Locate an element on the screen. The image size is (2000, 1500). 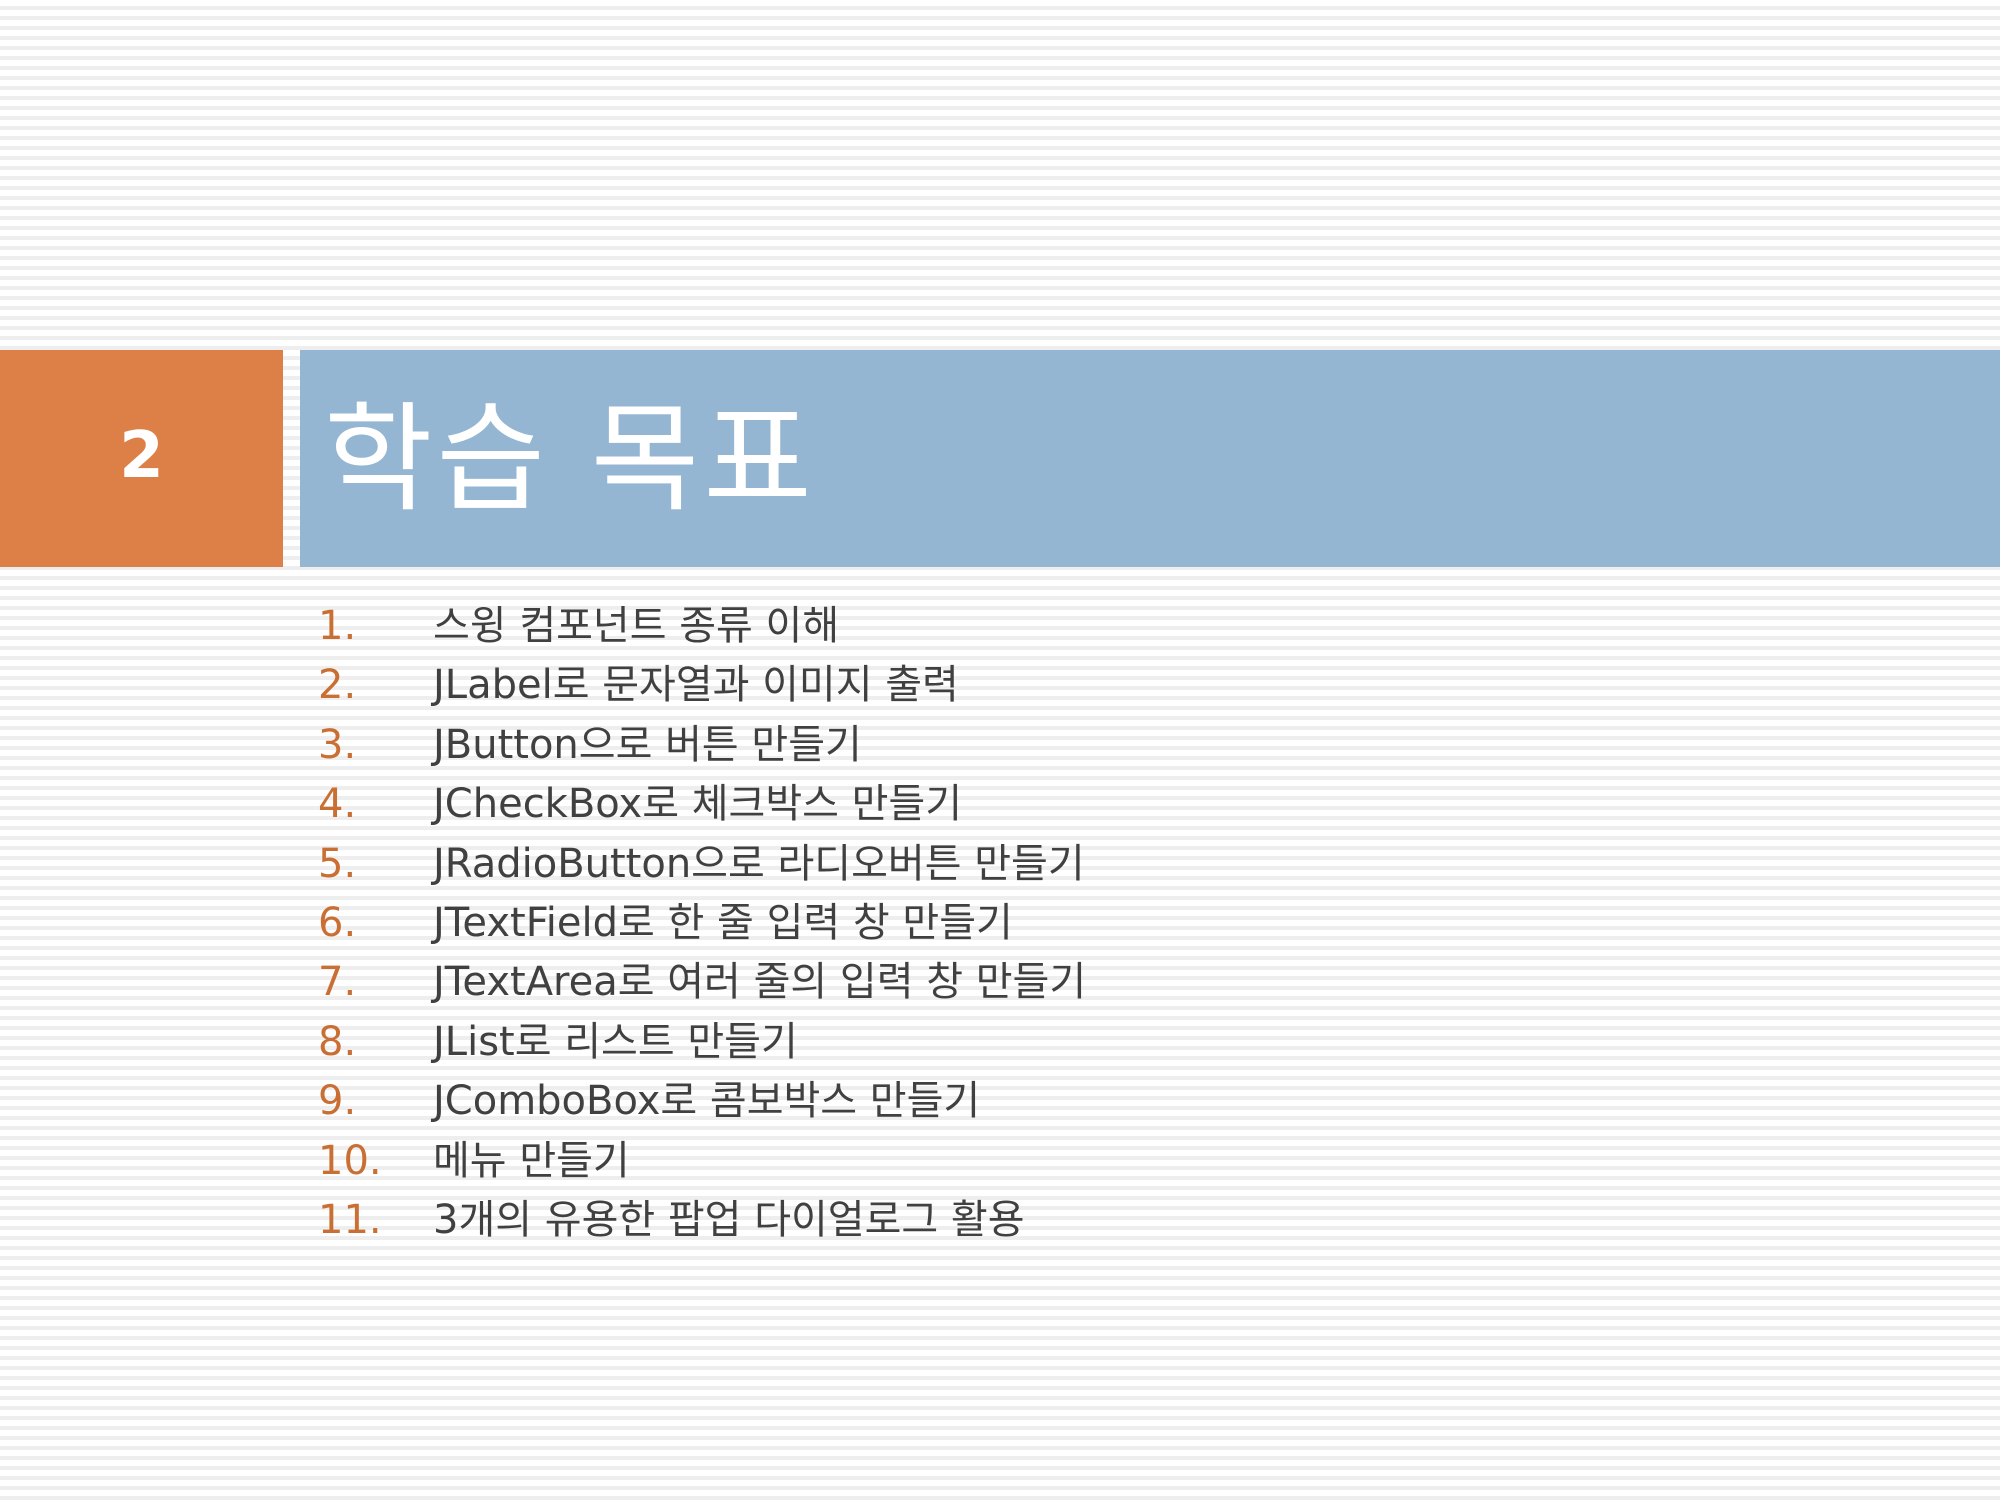
slide-number: 2 is located at coordinates (141, 455).